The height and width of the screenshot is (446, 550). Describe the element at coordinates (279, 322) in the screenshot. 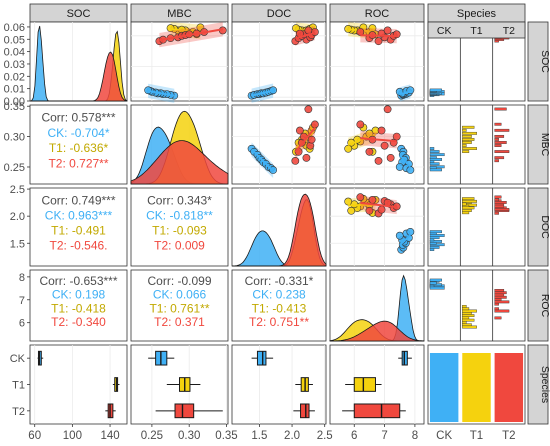

I see `corr-t2: T2: 0.751**` at that location.